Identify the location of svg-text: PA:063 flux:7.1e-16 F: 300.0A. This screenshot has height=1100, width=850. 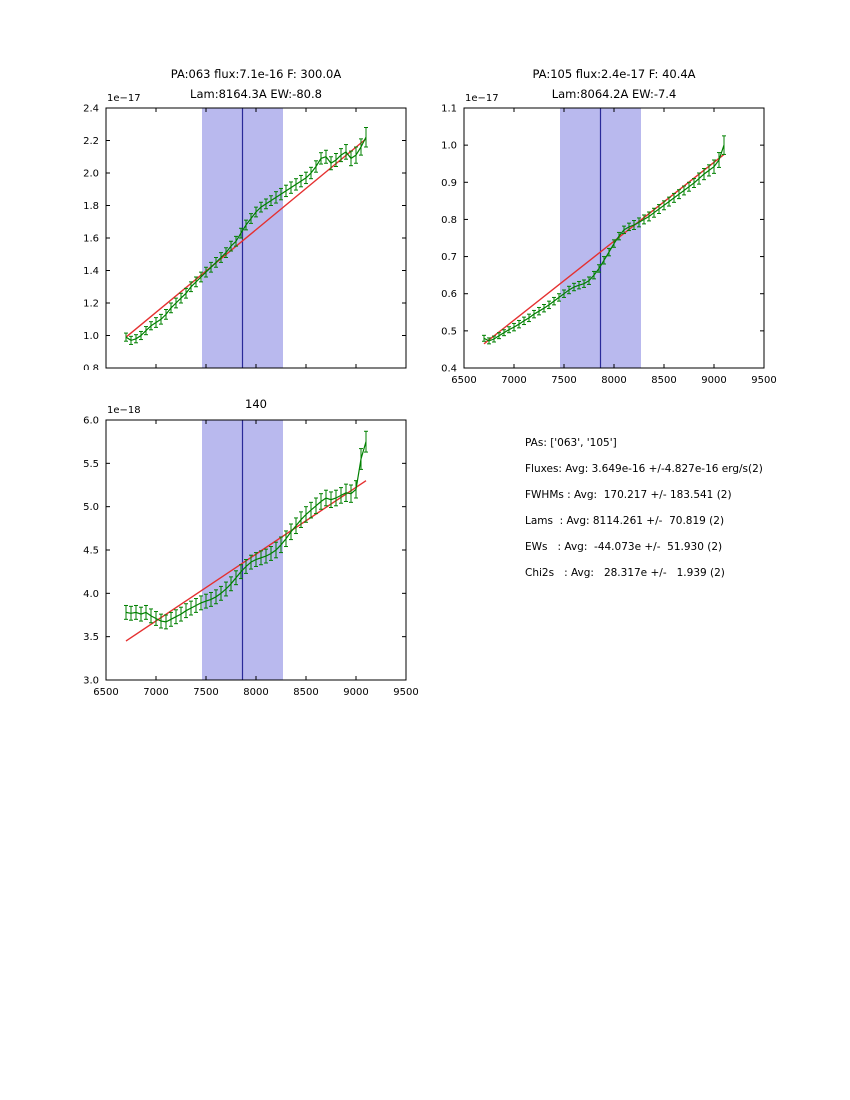
(256, 74).